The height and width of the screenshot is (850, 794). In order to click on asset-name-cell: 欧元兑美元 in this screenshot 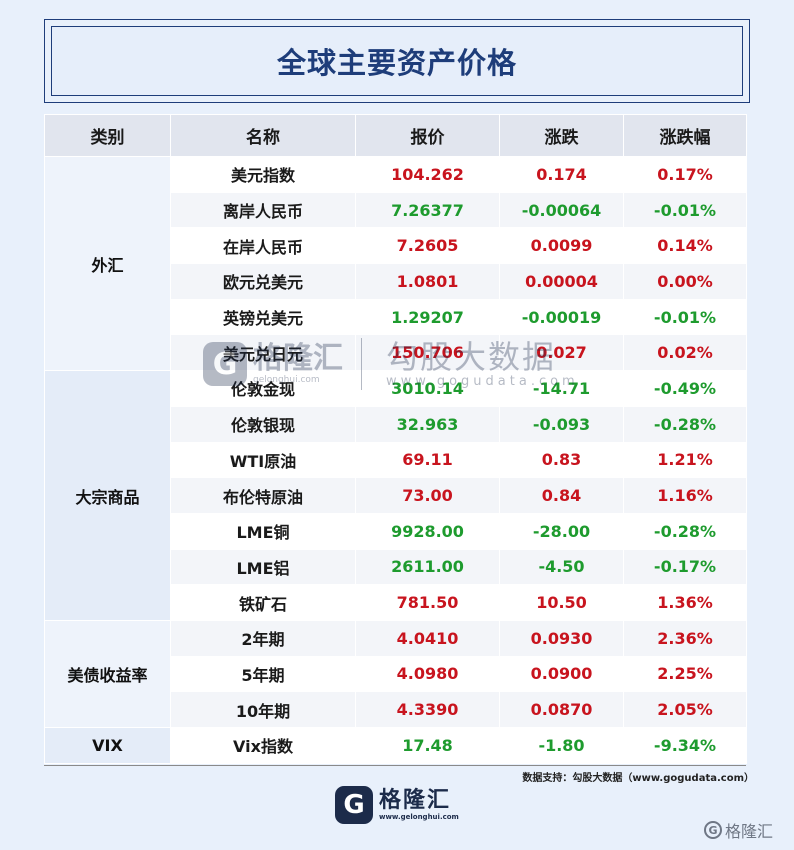, I will do `click(263, 281)`.